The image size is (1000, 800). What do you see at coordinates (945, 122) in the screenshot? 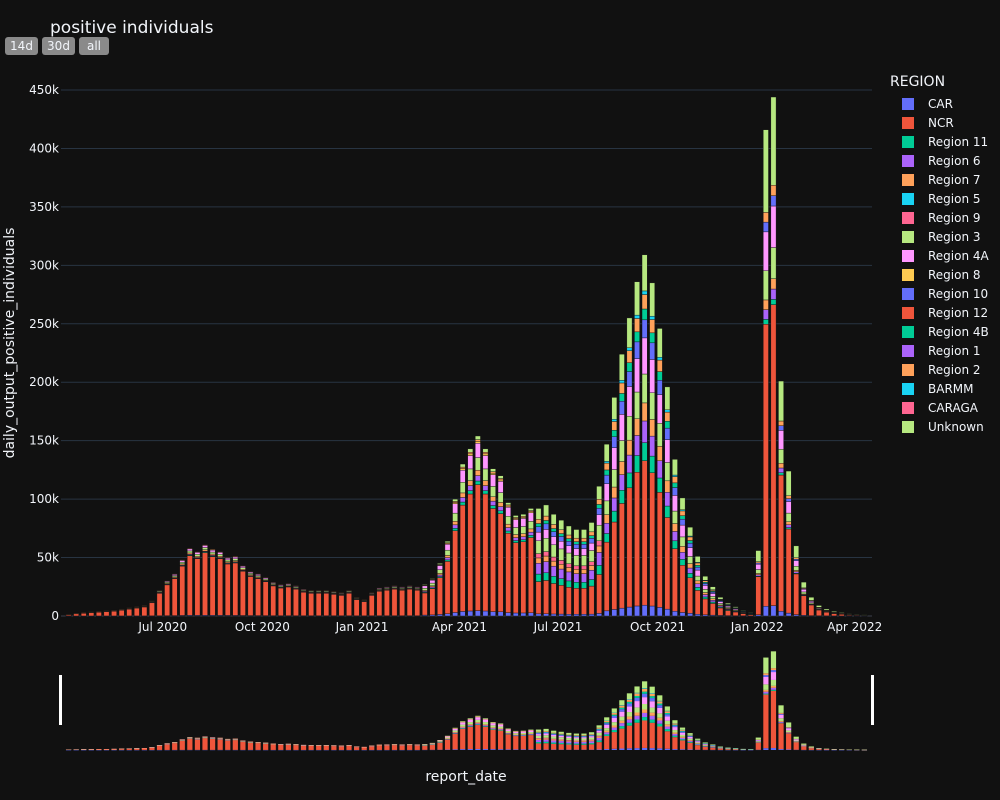
I see `legend-item: NCR` at bounding box center [945, 122].